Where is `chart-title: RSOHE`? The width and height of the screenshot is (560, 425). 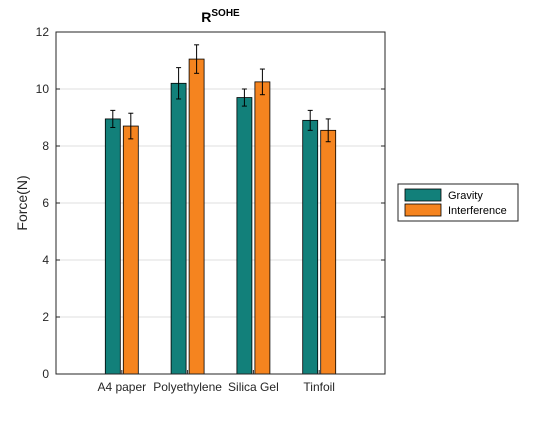
chart-title: RSOHE is located at coordinates (220, 16).